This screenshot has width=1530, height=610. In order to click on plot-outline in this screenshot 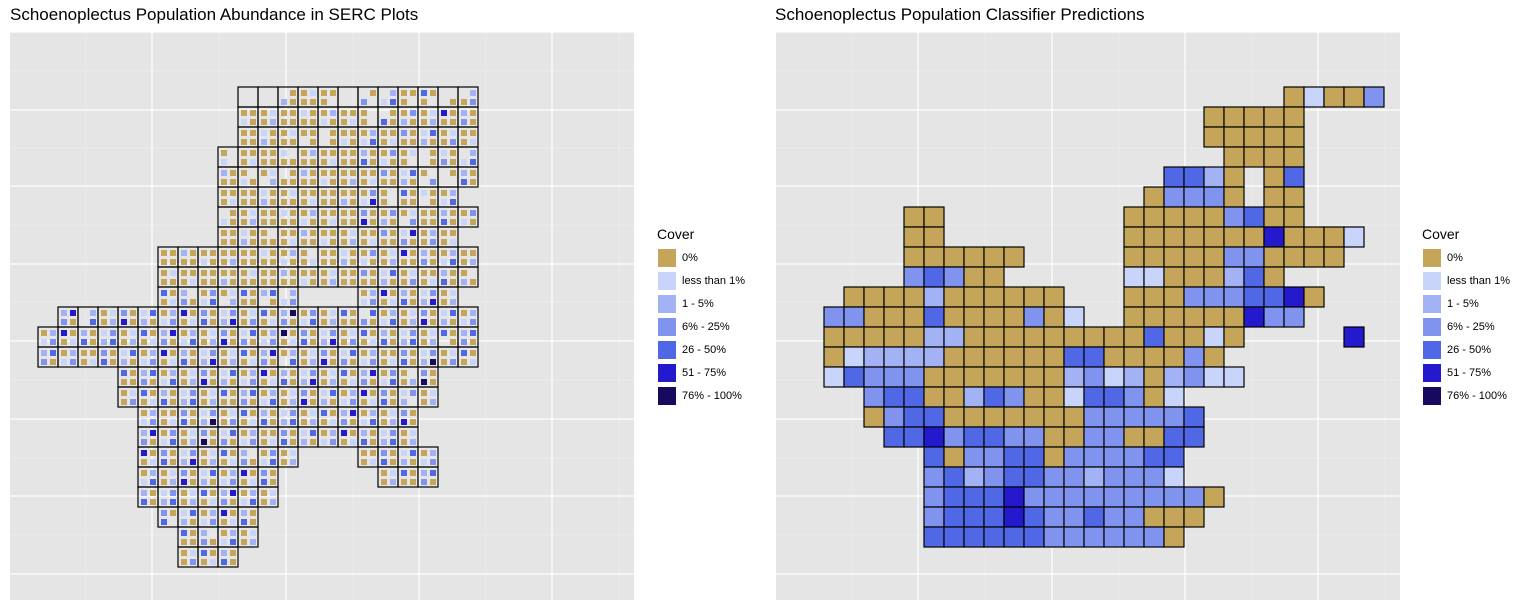, I will do `click(228, 557)`.